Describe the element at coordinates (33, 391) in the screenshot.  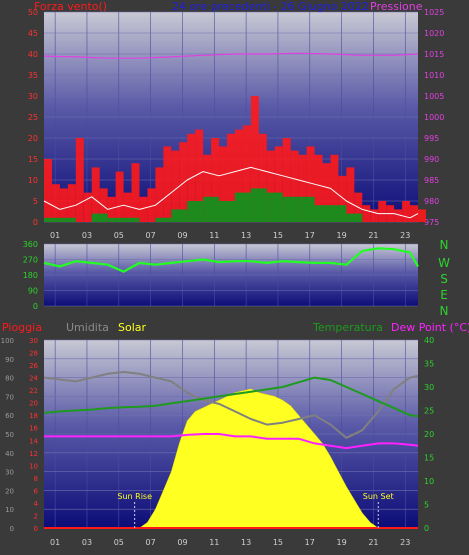
I see `rain-y-tick-label: 22` at that location.